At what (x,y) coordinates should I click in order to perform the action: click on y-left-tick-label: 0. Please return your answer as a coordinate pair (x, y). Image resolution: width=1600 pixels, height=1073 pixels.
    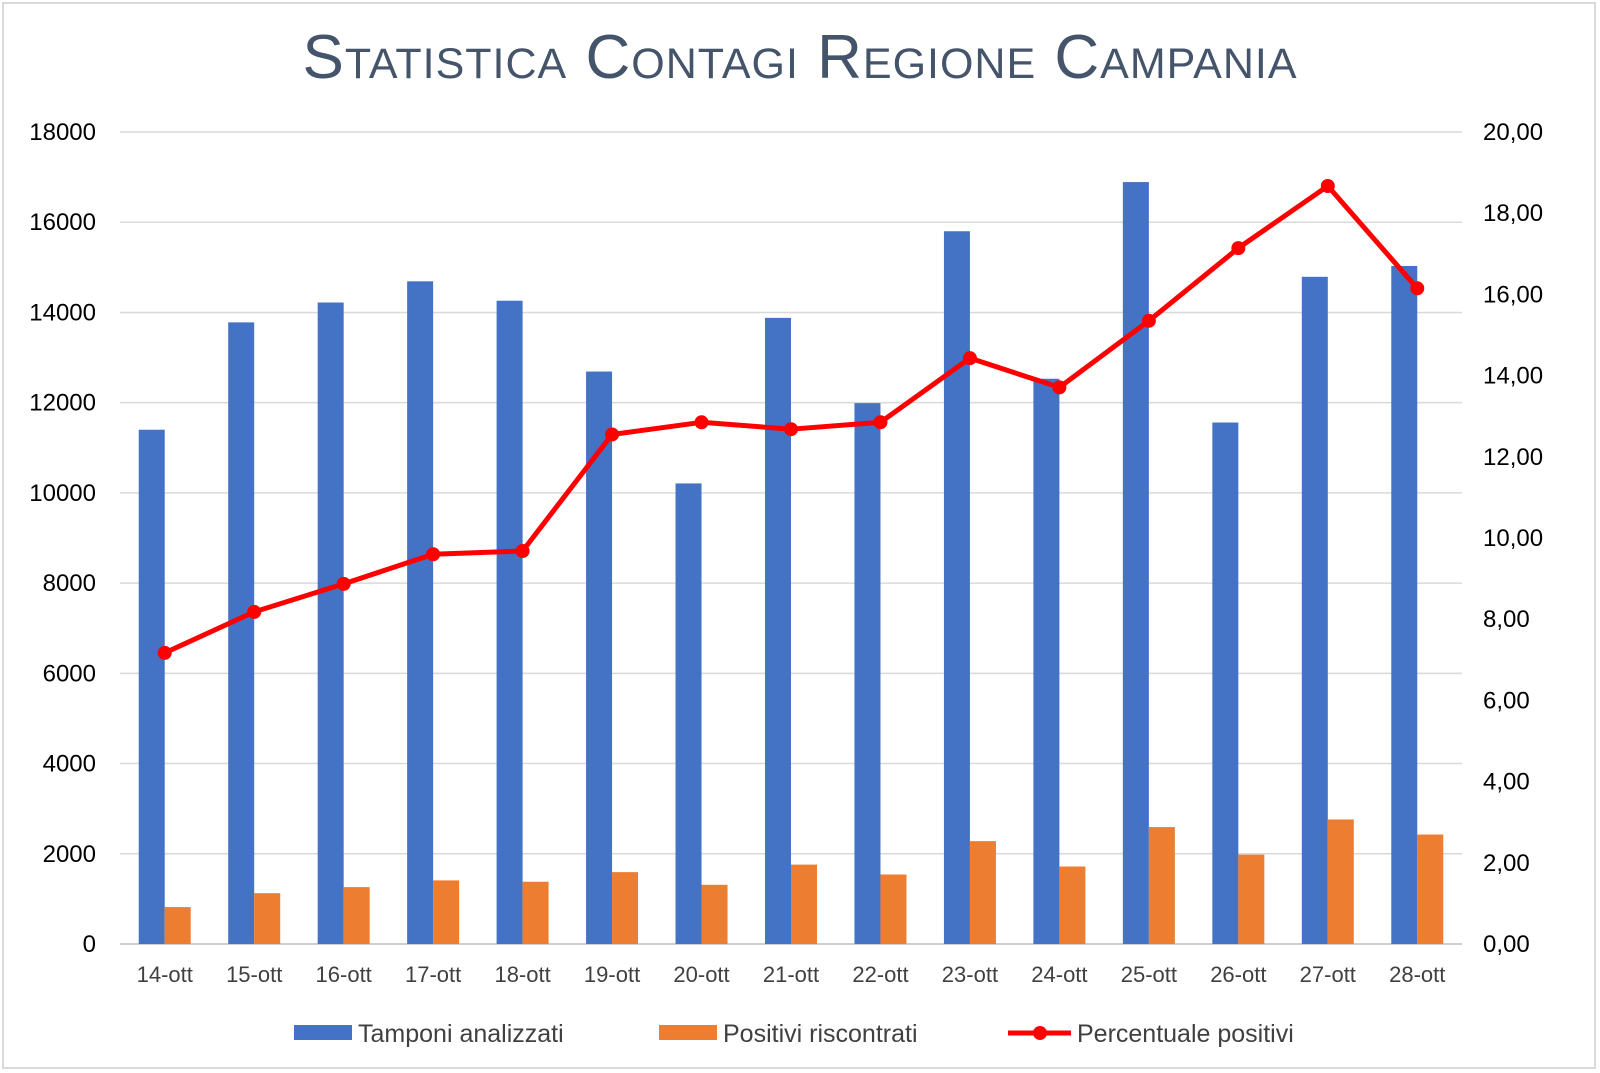
    Looking at the image, I should click on (89, 944).